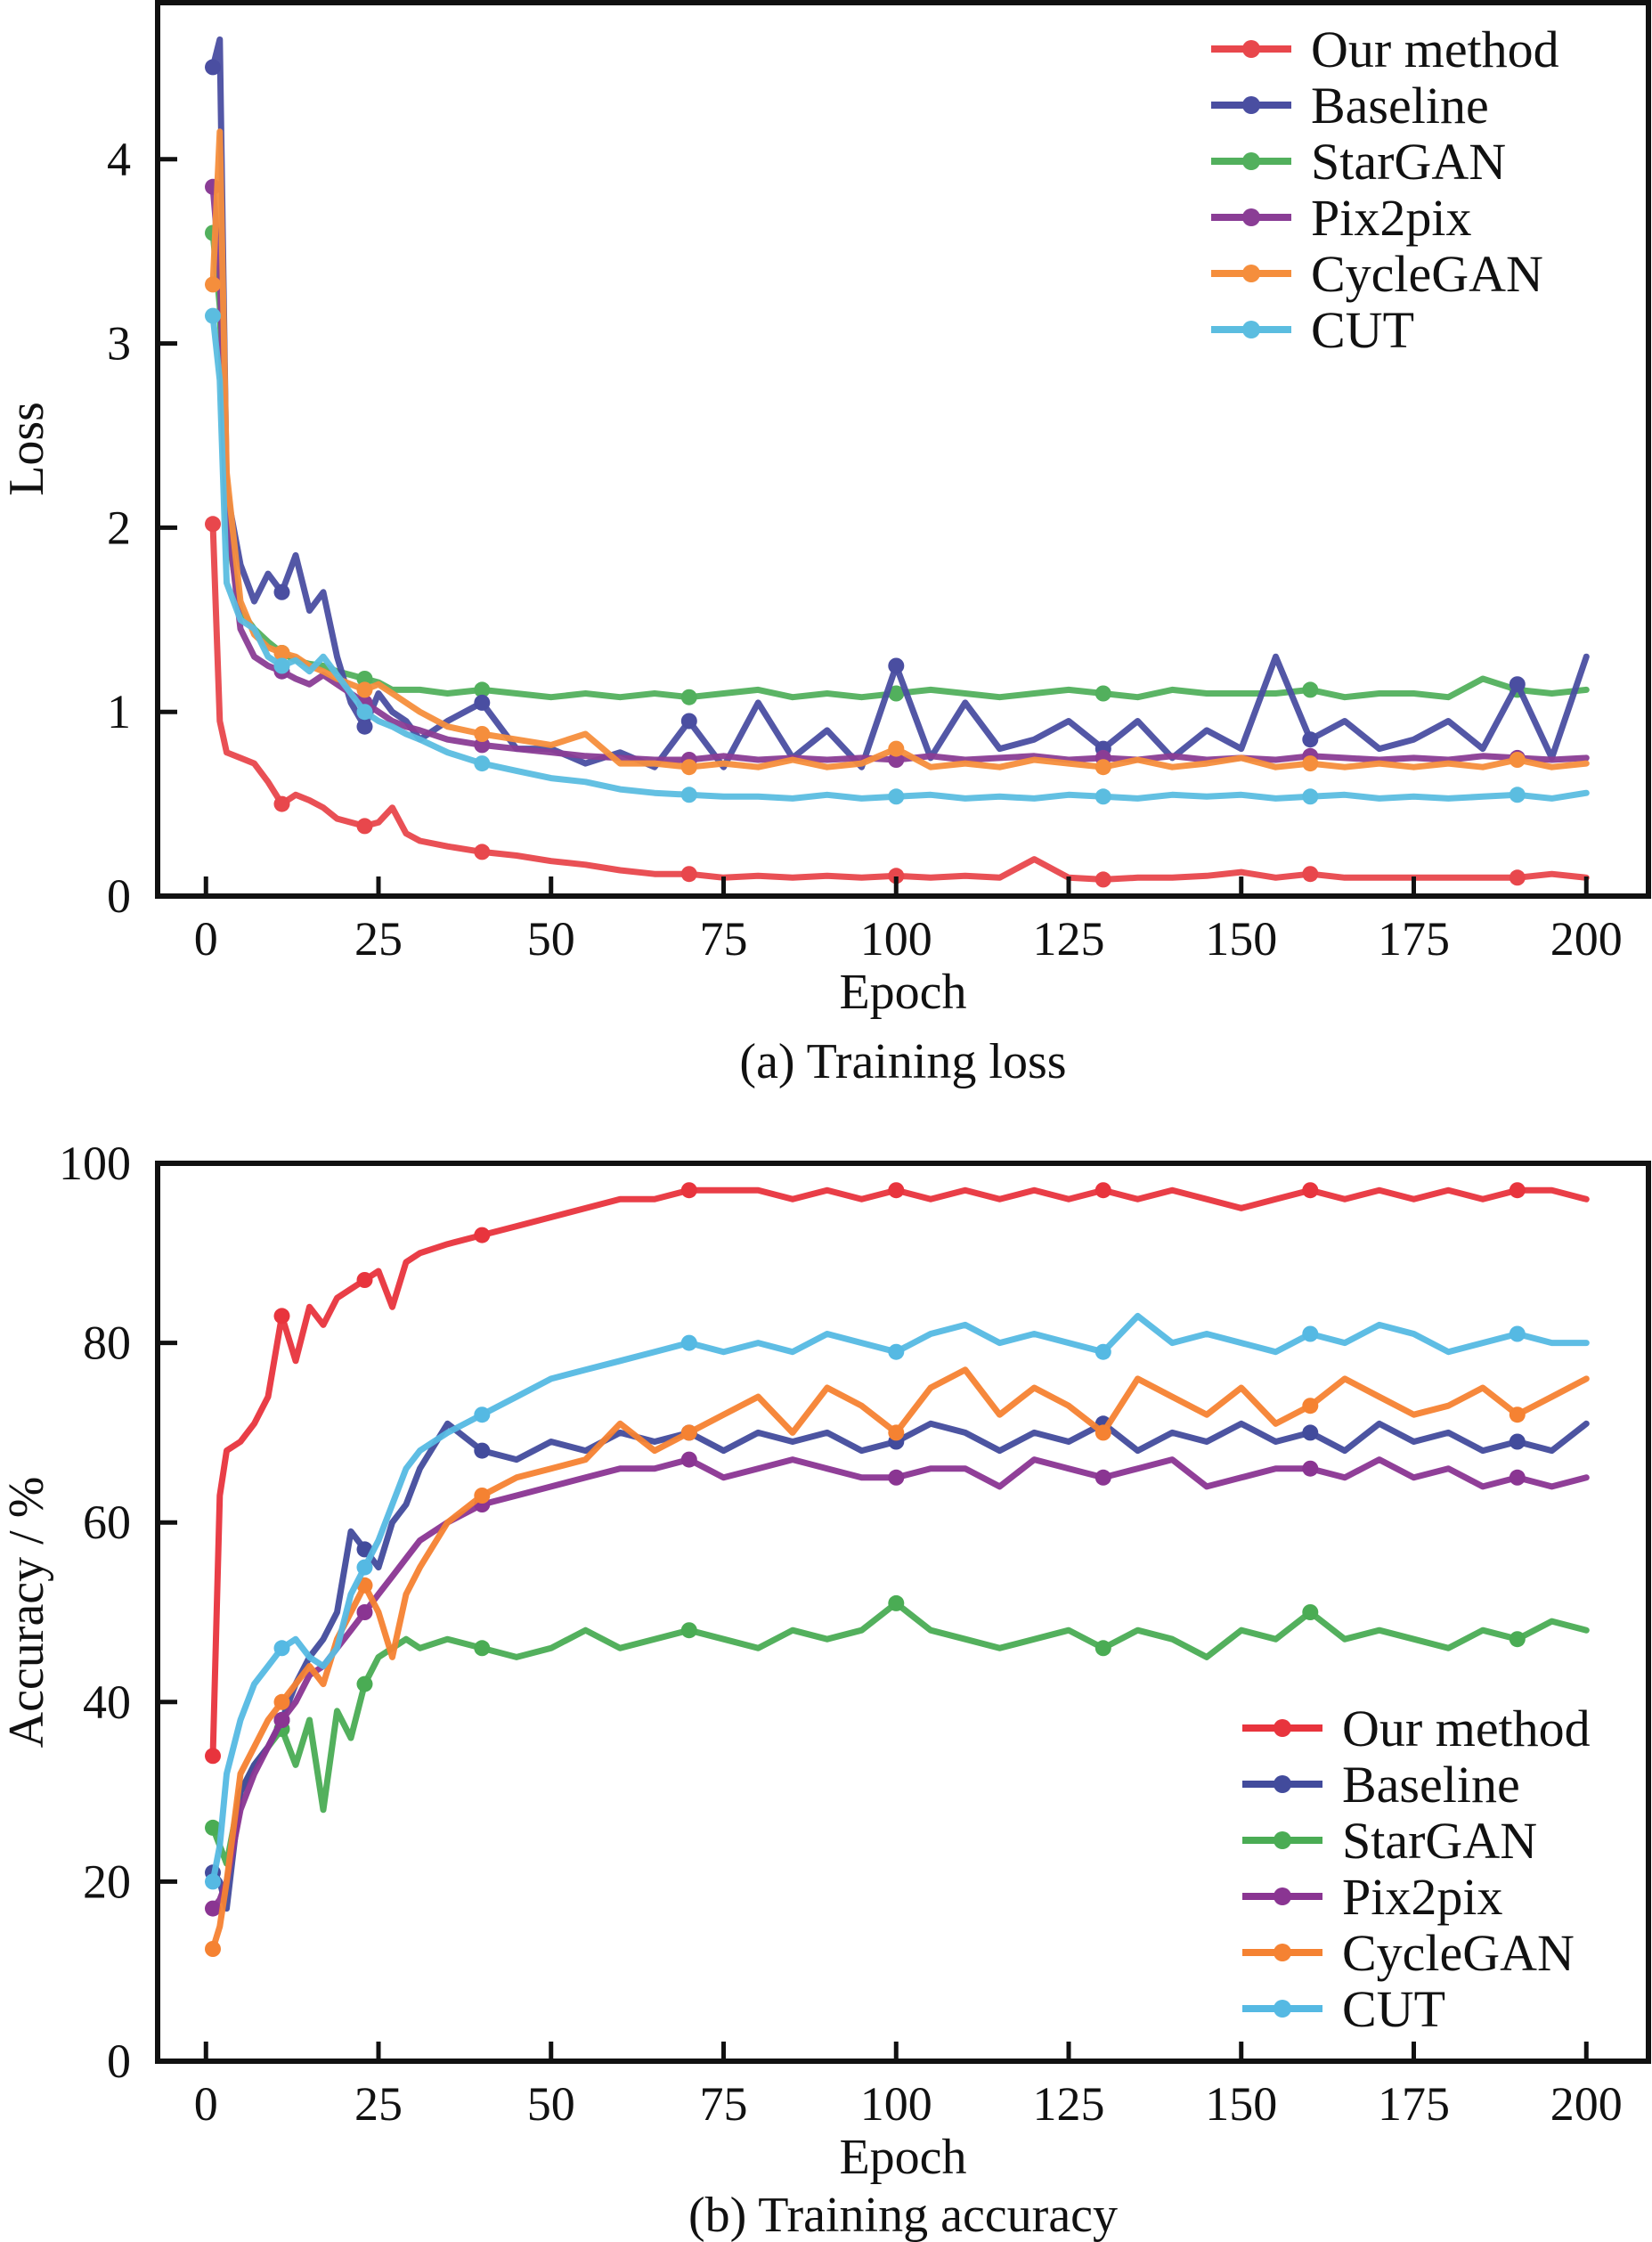 This screenshot has height=2242, width=1652. What do you see at coordinates (378, 939) in the screenshot?
I see `x-tick-label: 25` at bounding box center [378, 939].